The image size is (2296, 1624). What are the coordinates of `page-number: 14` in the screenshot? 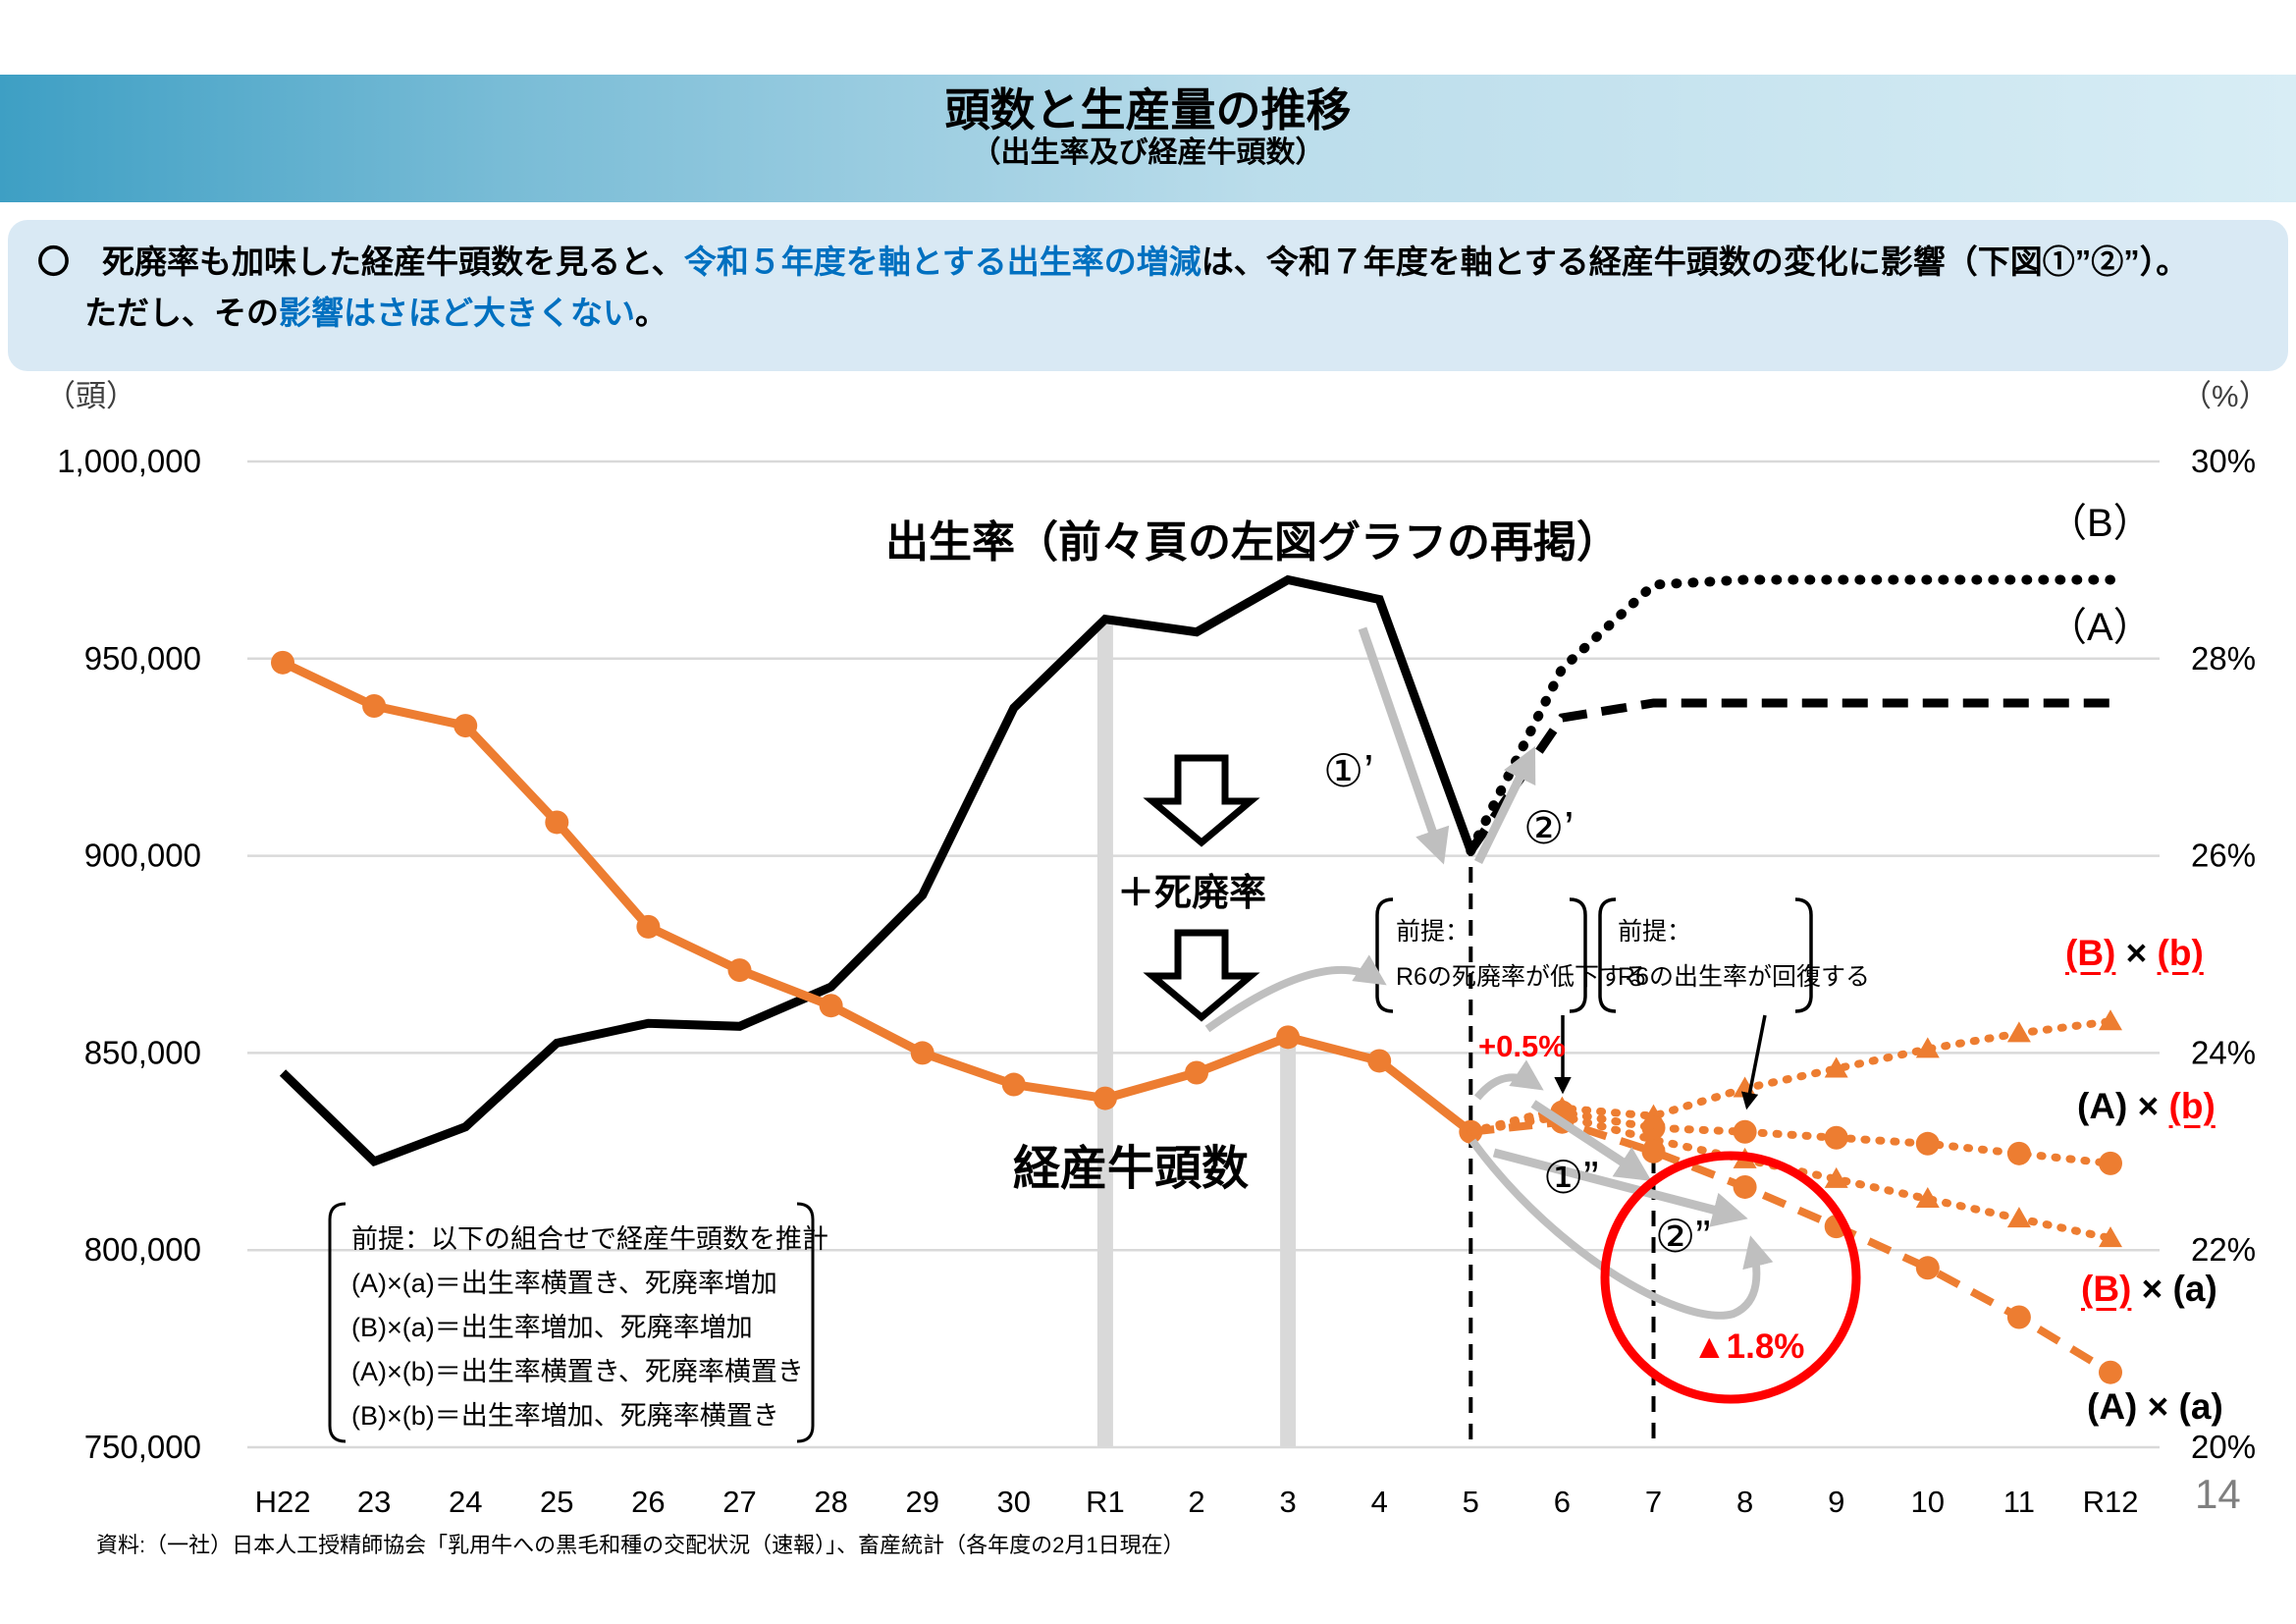 It's located at (2218, 1494).